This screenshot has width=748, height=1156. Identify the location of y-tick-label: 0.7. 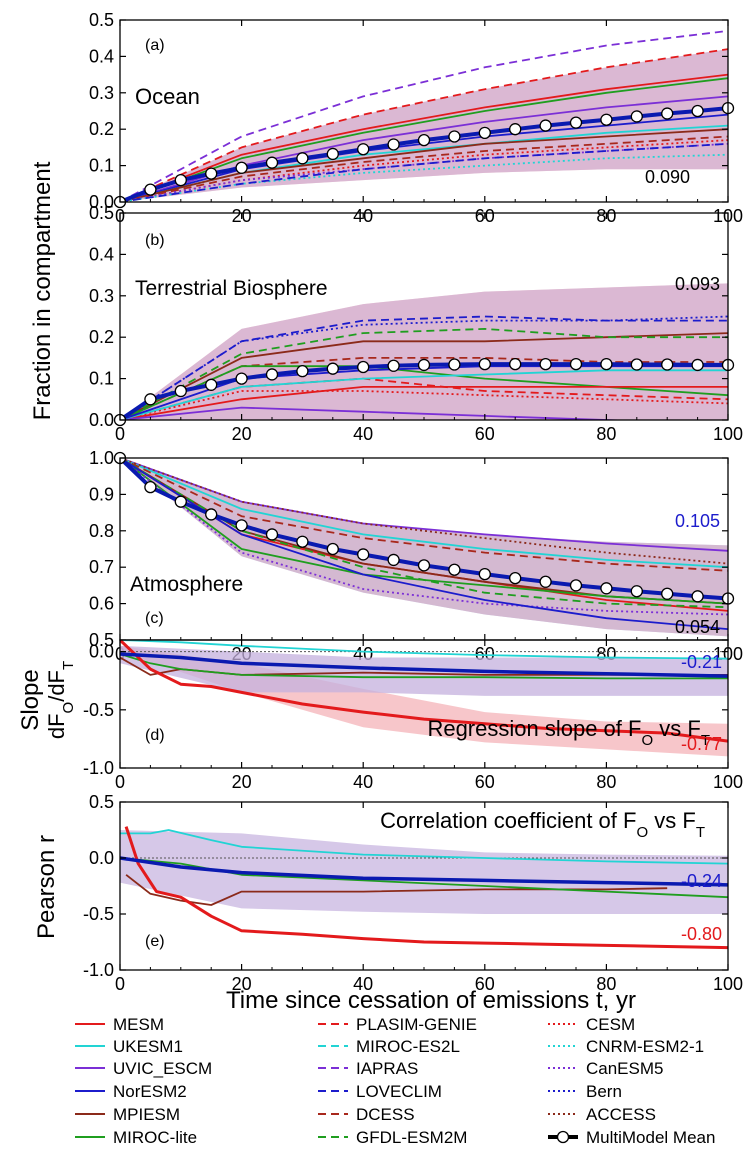
(101, 567).